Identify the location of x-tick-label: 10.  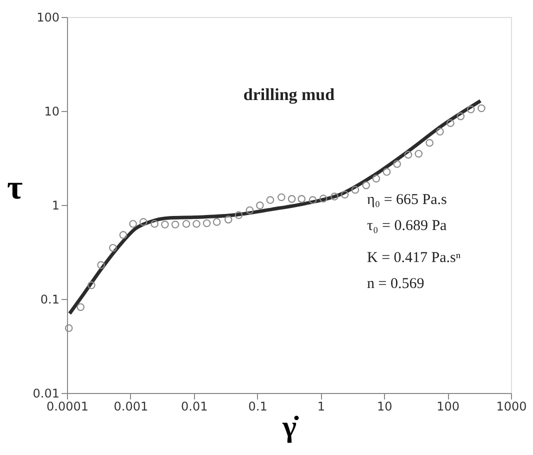
(384, 407).